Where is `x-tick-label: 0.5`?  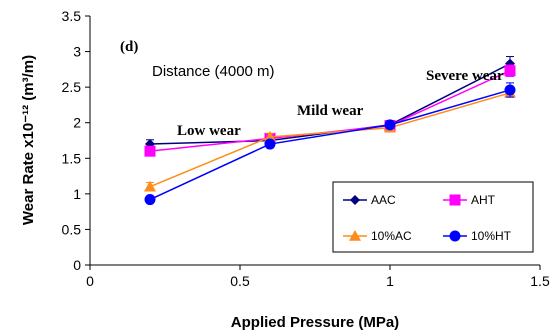 x-tick-label: 0.5 is located at coordinates (240, 281).